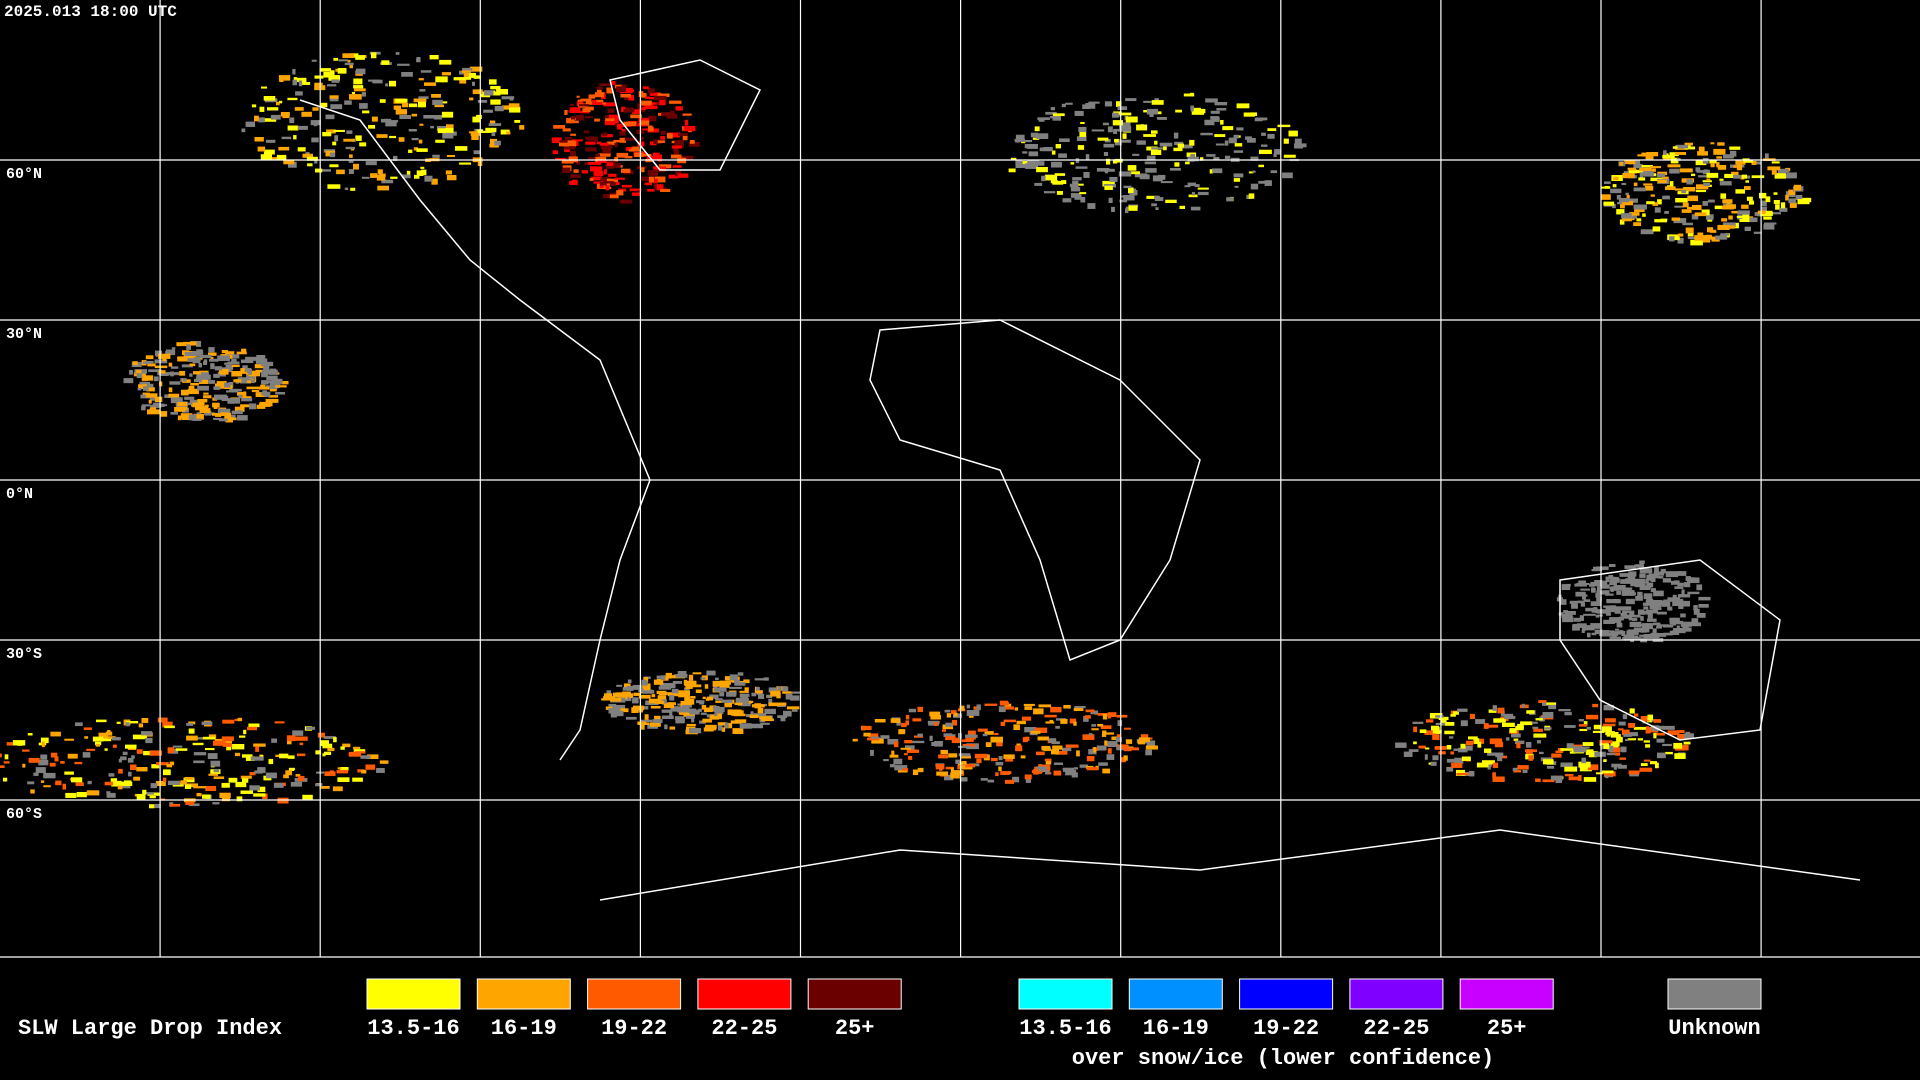  Describe the element at coordinates (524, 1028) in the screenshot. I see `legend-label: 16-19` at that location.